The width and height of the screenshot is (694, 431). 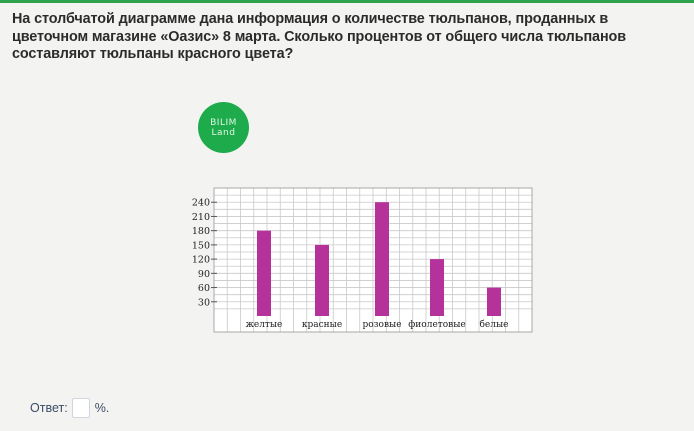 I want to click on x-category-label: розовые, so click(x=381, y=325).